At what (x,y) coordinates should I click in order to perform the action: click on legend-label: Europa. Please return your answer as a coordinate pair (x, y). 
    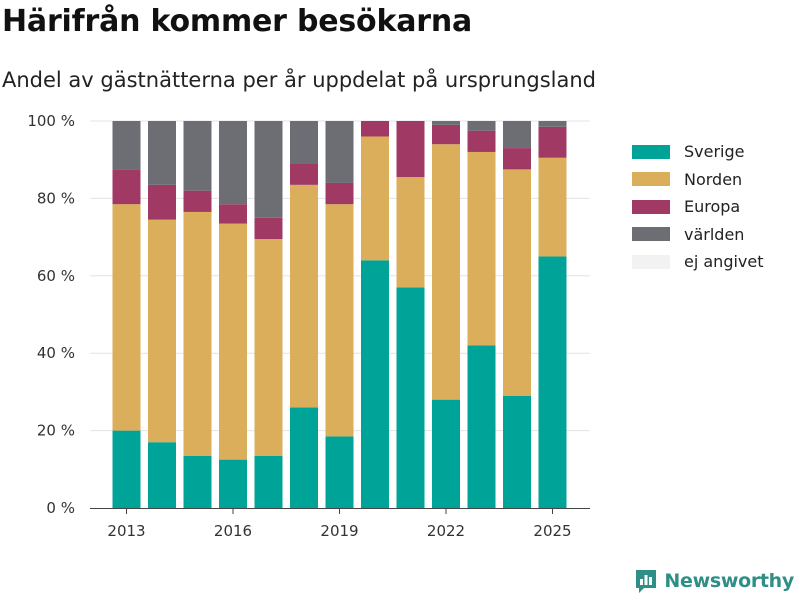
    Looking at the image, I should click on (712, 207).